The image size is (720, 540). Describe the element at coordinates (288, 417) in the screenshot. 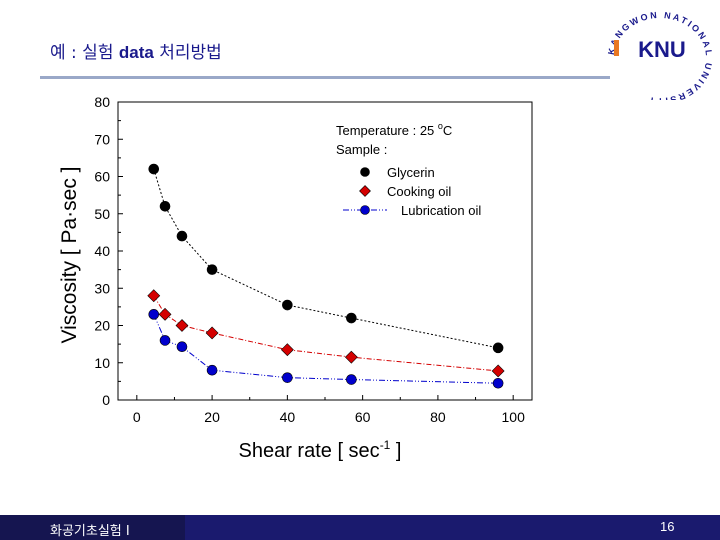

I see `x-tick-label: 40` at that location.